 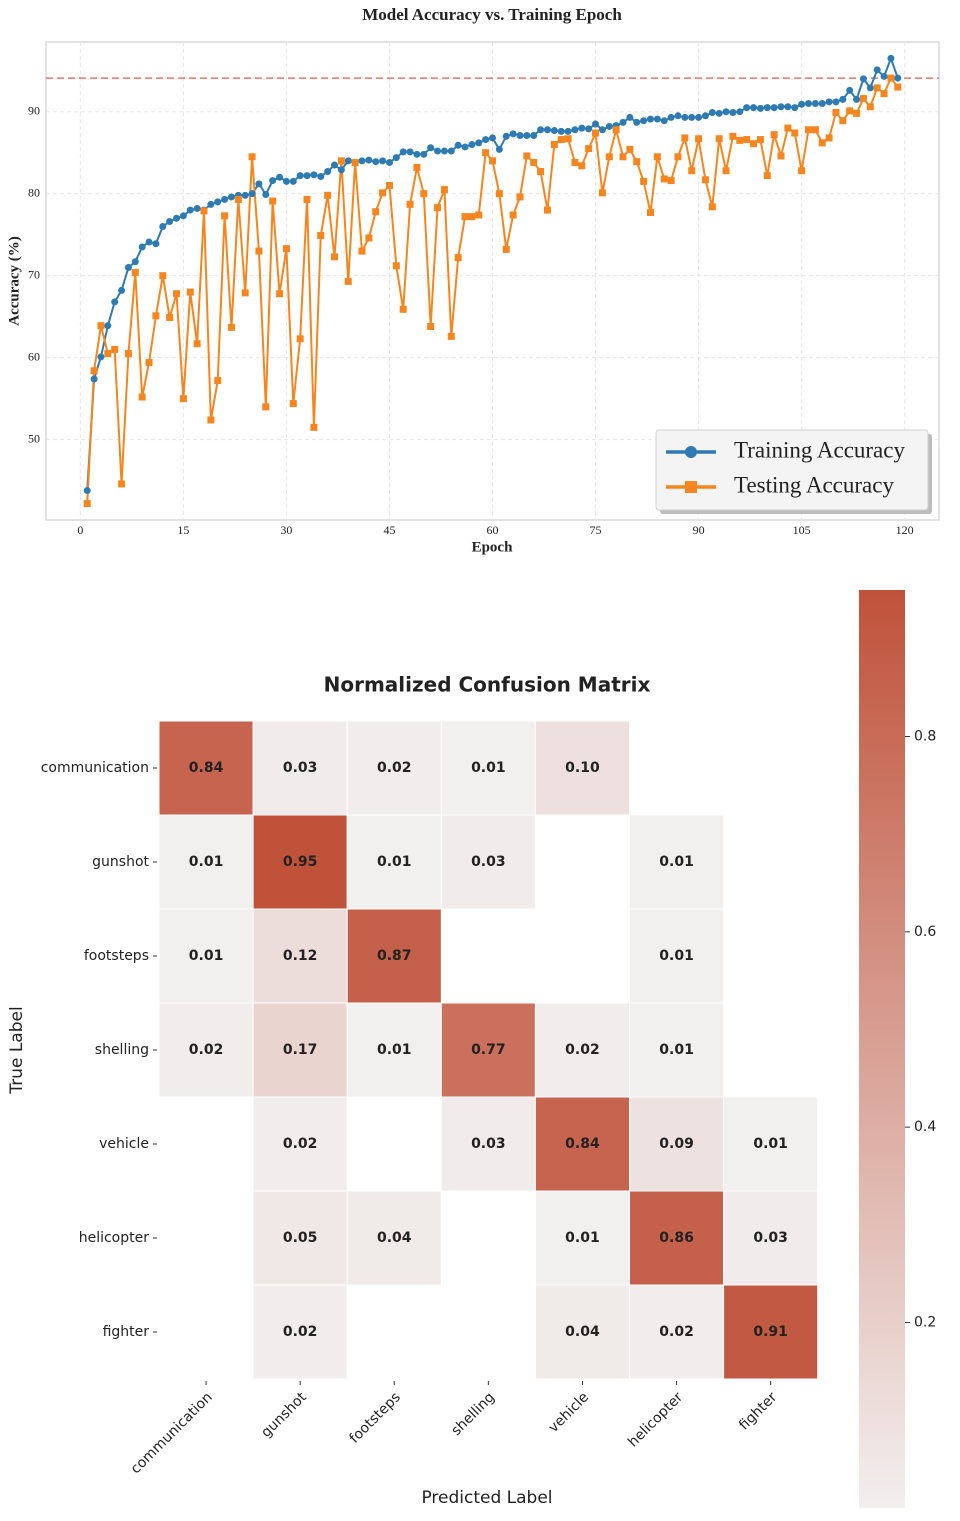 I want to click on x-tick-label: 15, so click(x=183, y=530).